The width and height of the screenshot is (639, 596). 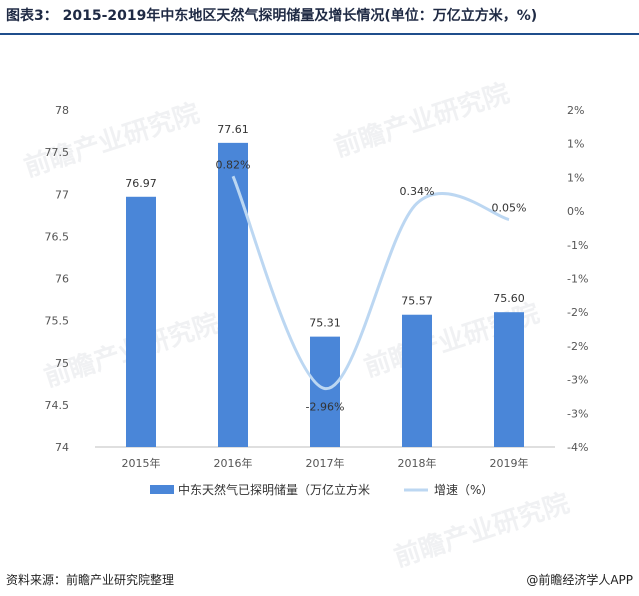 I want to click on bar-data-label: 75.57, so click(x=417, y=301).